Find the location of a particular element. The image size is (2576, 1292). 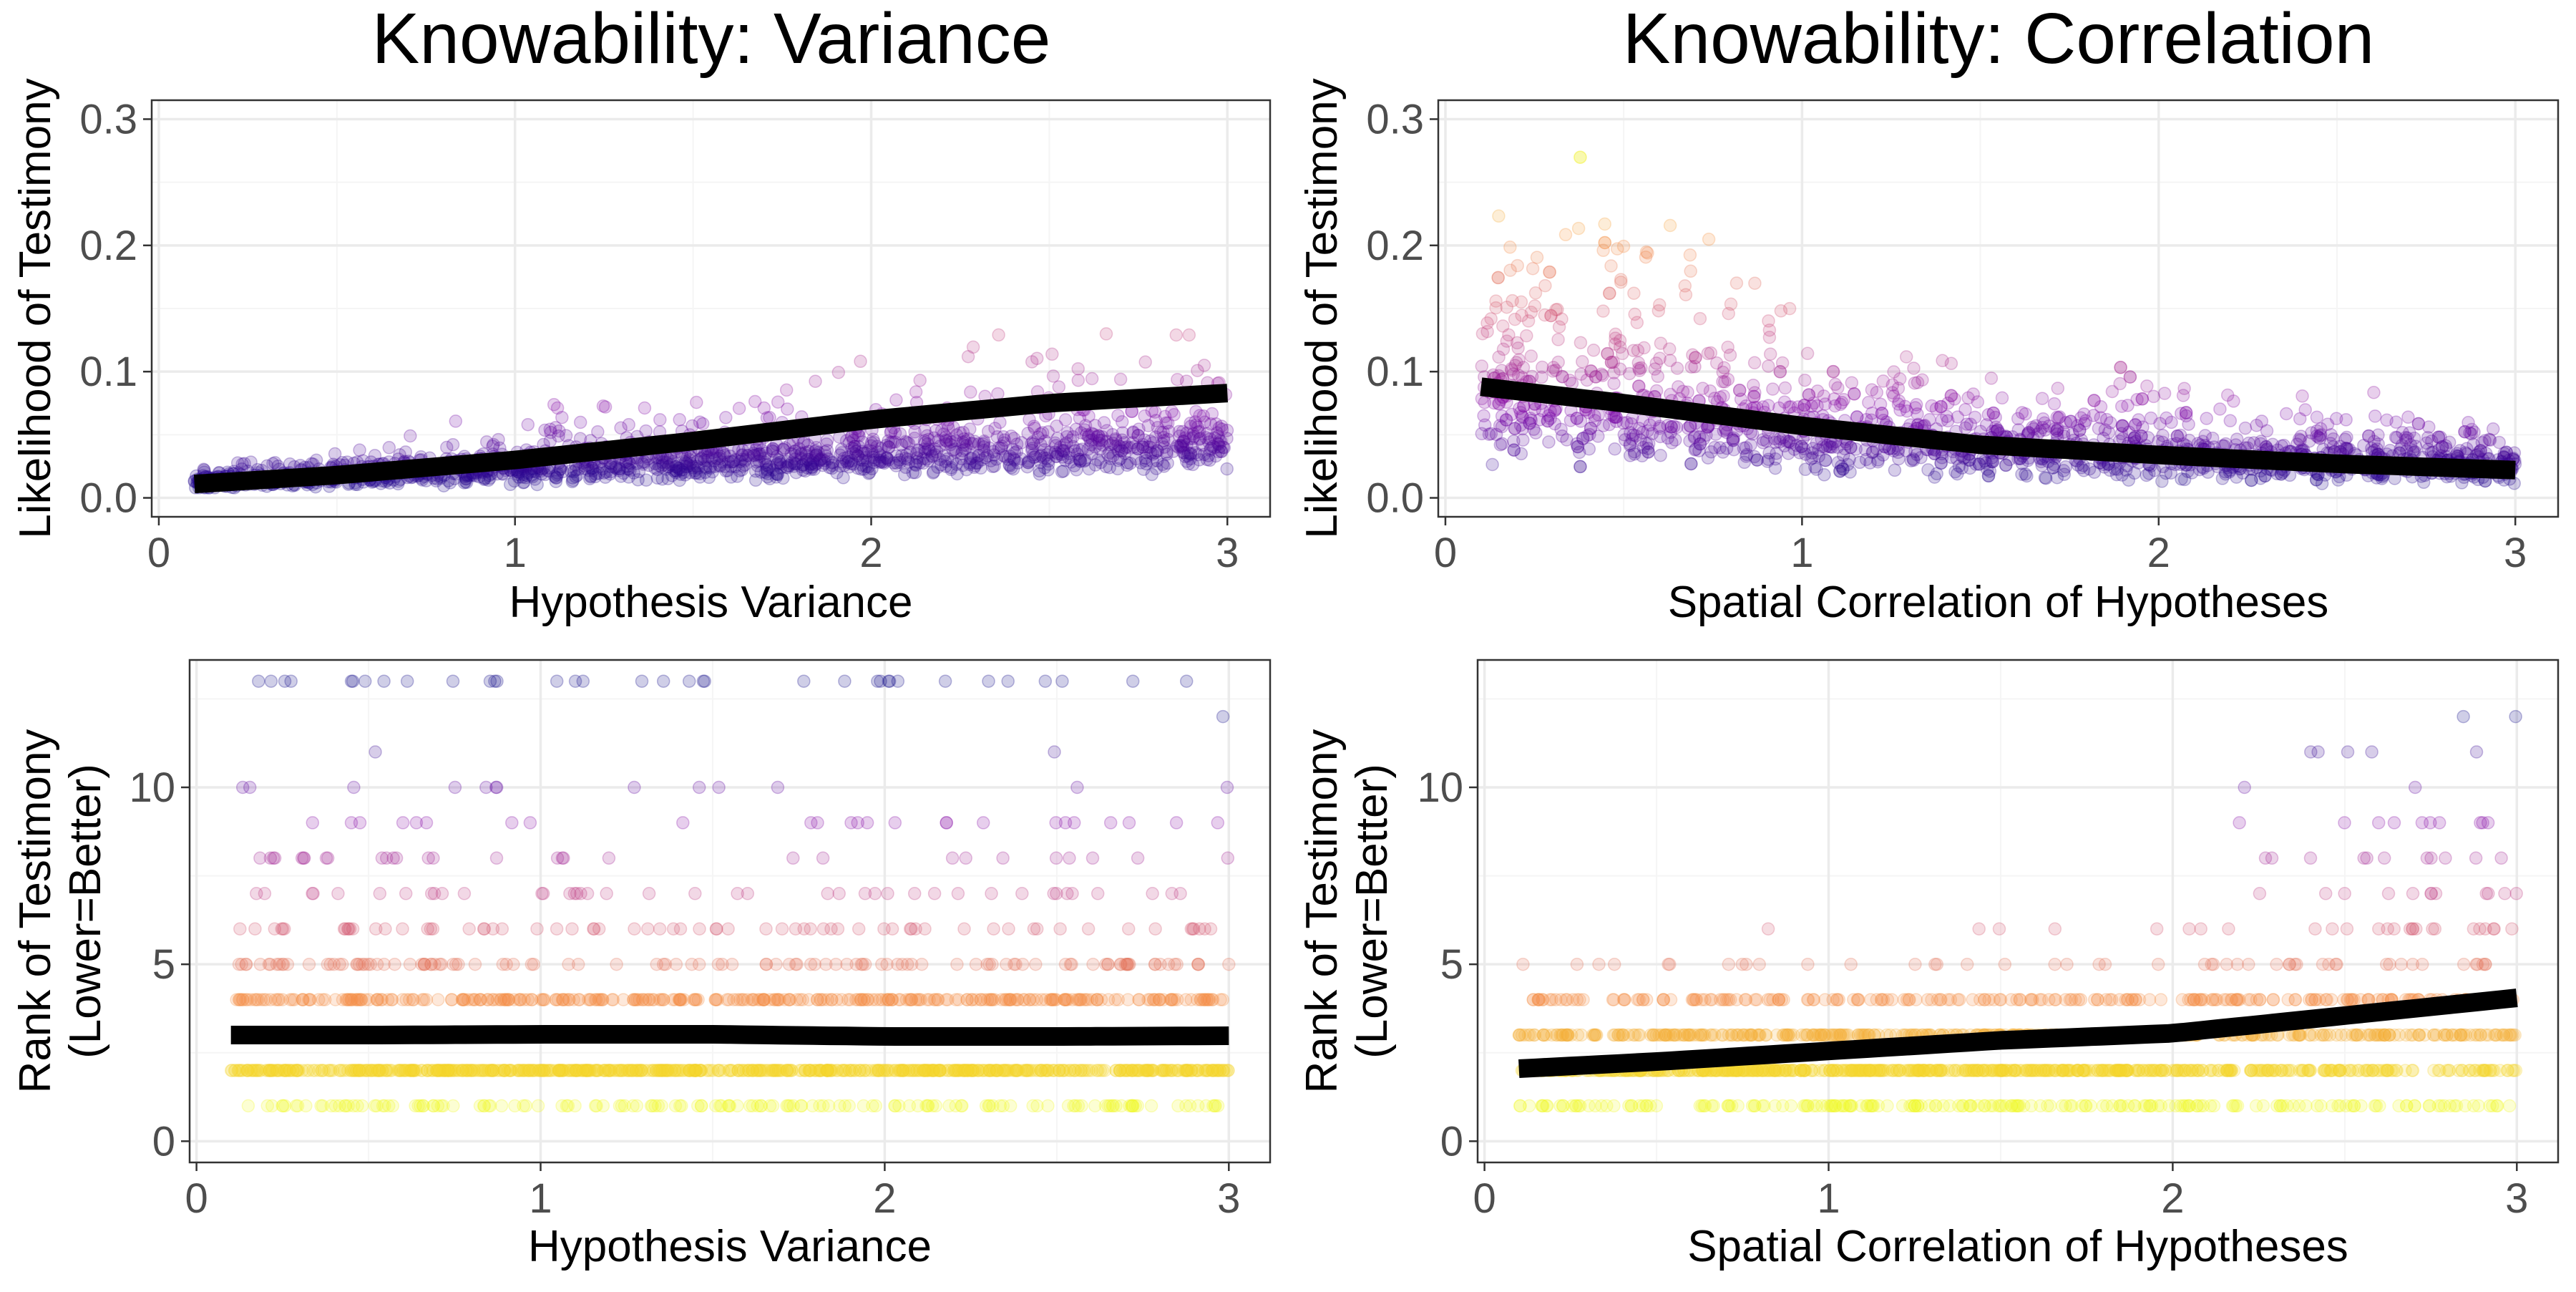

y-axis-label: Likelihood of Testimony is located at coordinates (35, 308).